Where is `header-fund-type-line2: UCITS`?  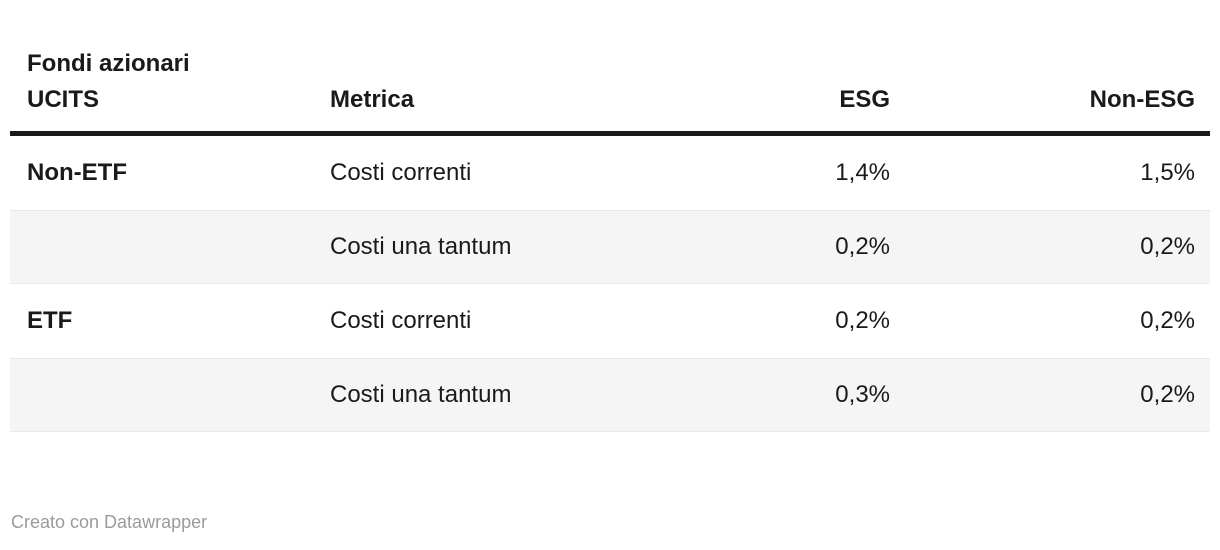 header-fund-type-line2: UCITS is located at coordinates (63, 99).